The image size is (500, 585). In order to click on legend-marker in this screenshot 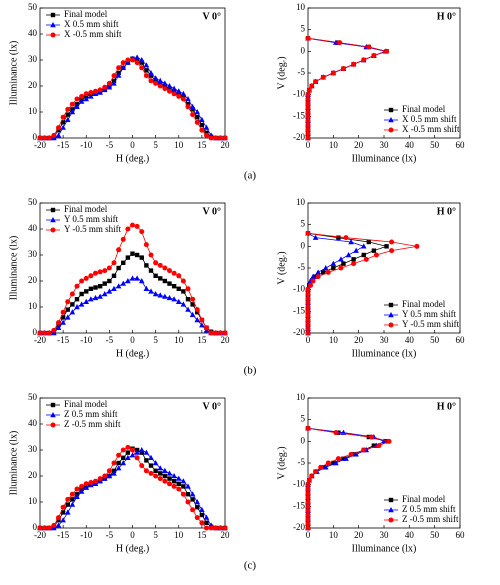, I will do `click(53, 25)`.